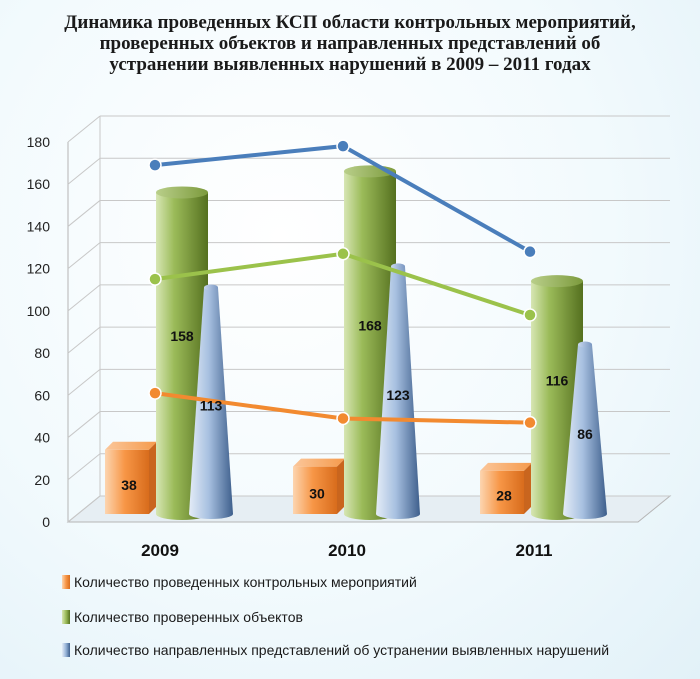 The image size is (700, 679). What do you see at coordinates (317, 493) in the screenshot?
I see `data-label: 30` at bounding box center [317, 493].